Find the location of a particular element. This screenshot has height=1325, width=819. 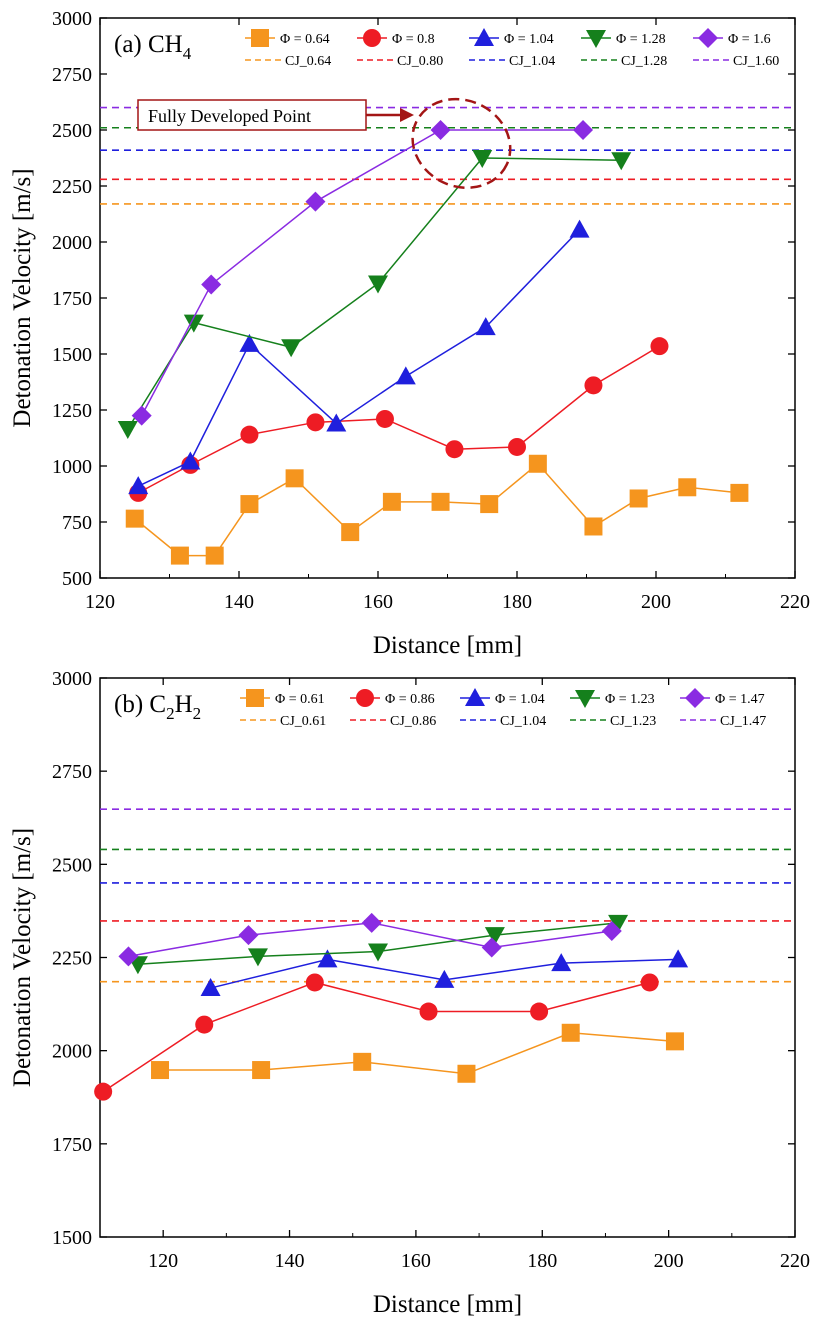

legend-label: Φ = 0.64 is located at coordinates (305, 39).